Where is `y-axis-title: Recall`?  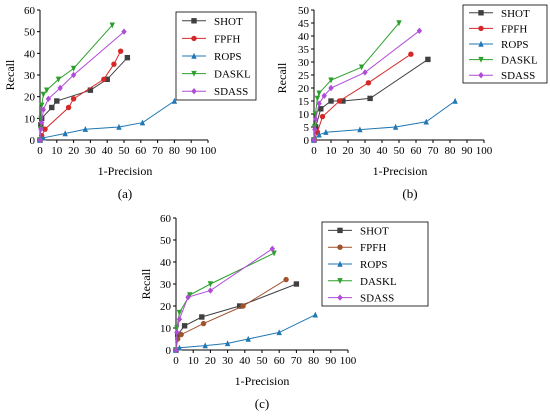 y-axis-title: Recall is located at coordinates (146, 283).